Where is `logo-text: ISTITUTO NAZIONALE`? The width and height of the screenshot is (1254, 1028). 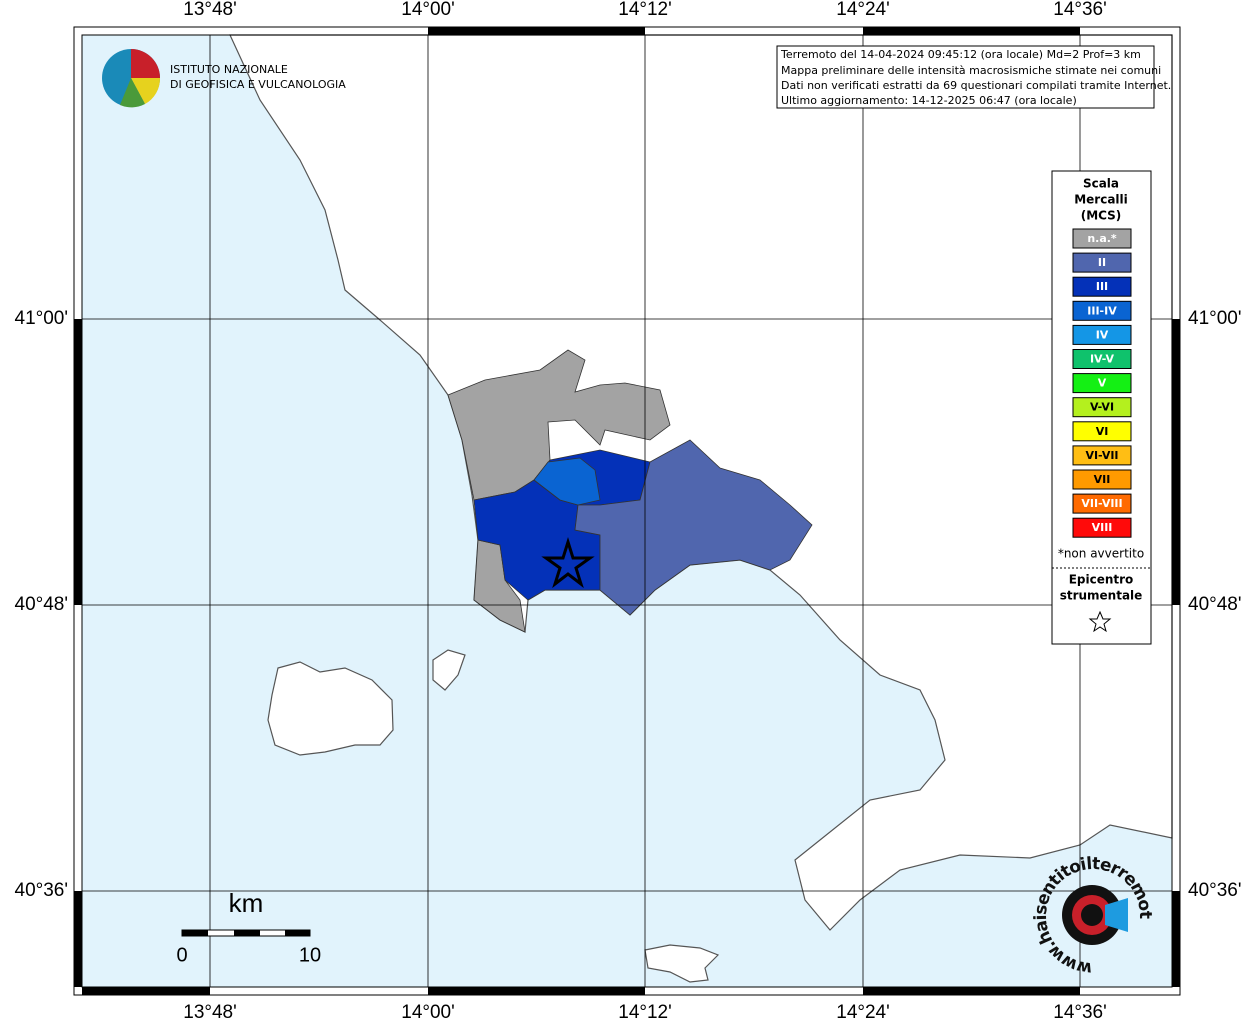 logo-text: ISTITUTO NAZIONALE is located at coordinates (229, 69).